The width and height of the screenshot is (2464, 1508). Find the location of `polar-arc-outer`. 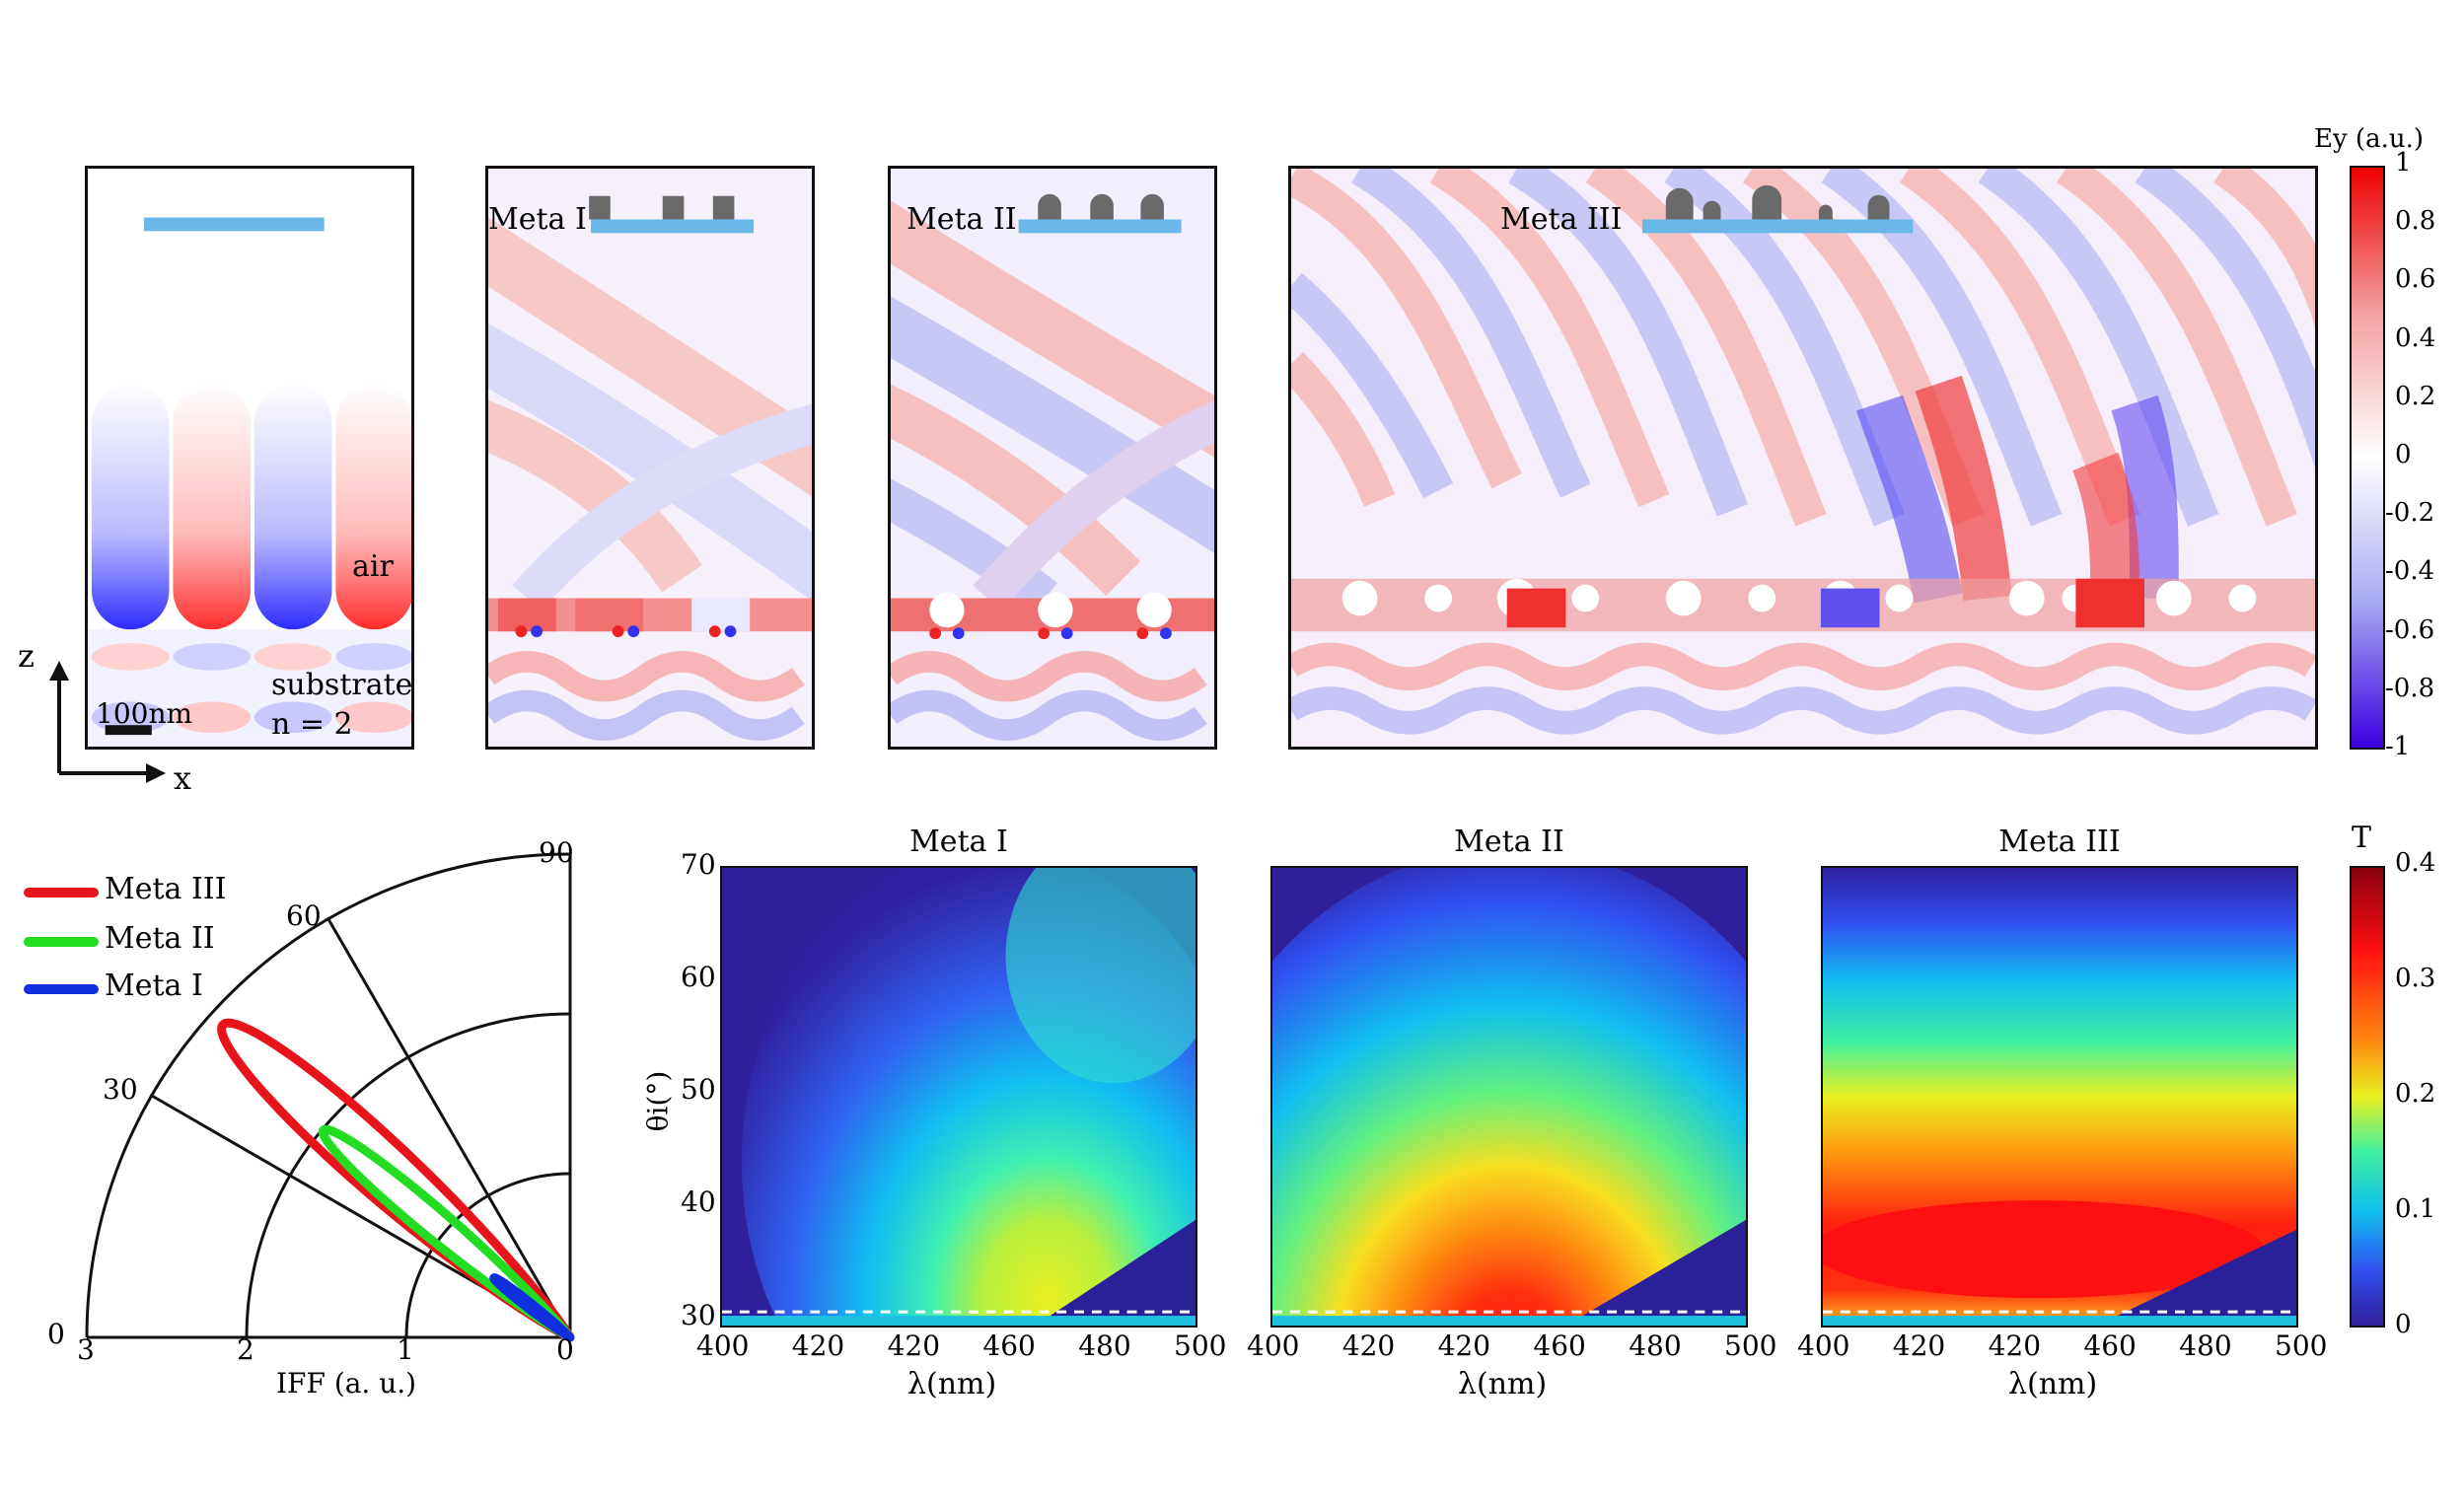

polar-arc-outer is located at coordinates (328, 1095).